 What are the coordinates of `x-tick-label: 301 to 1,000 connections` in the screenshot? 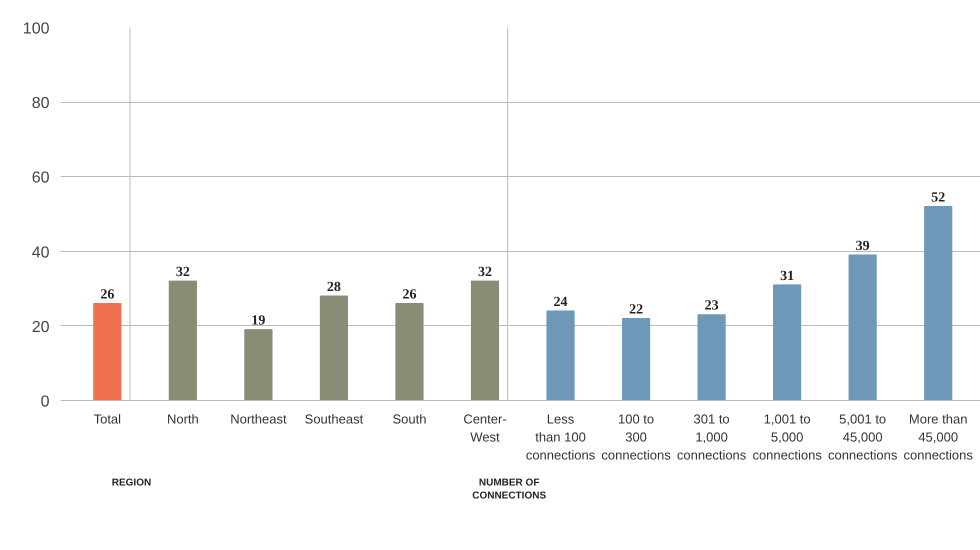 It's located at (711, 437).